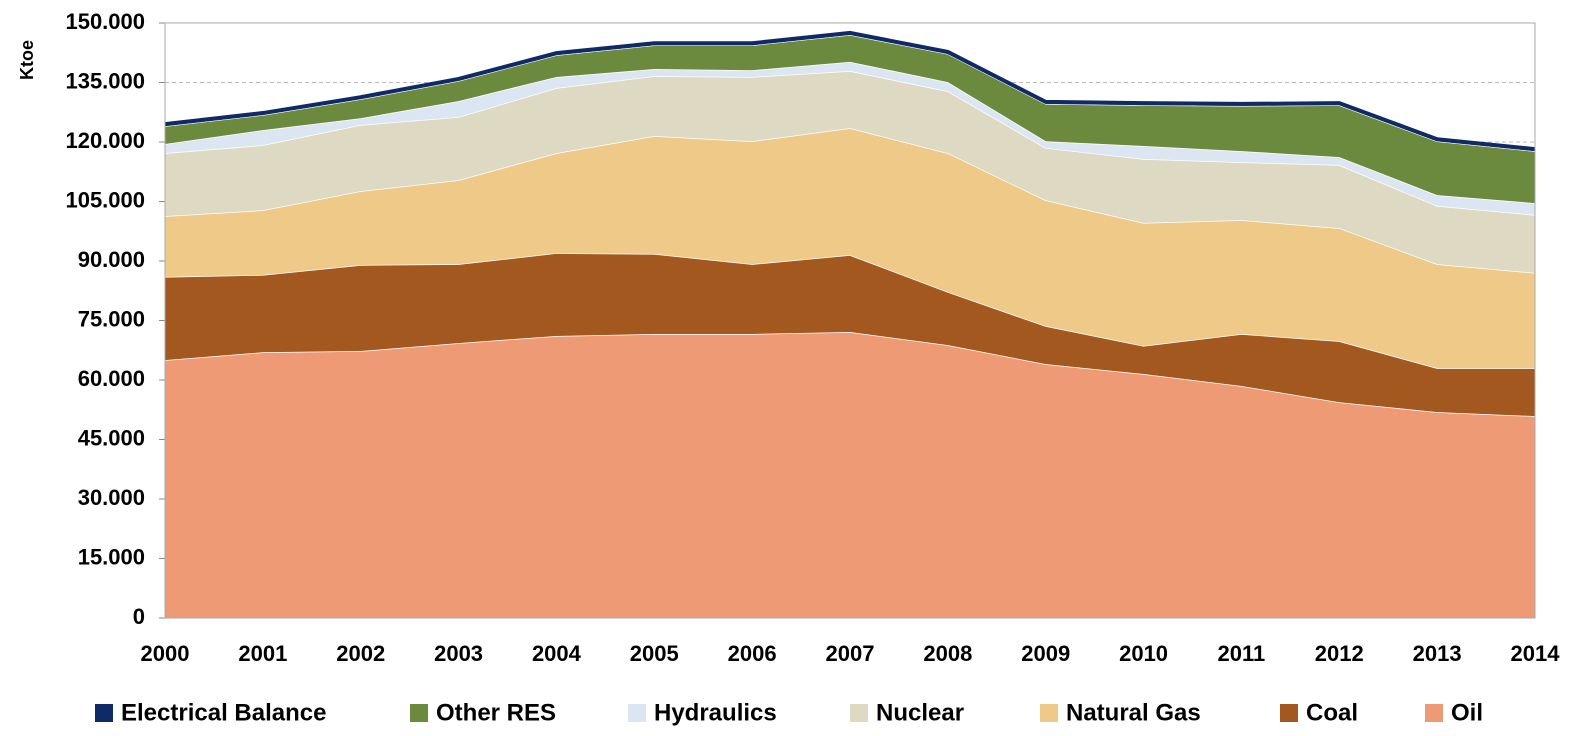  I want to click on x-tick-label: 2009, so click(1045, 653).